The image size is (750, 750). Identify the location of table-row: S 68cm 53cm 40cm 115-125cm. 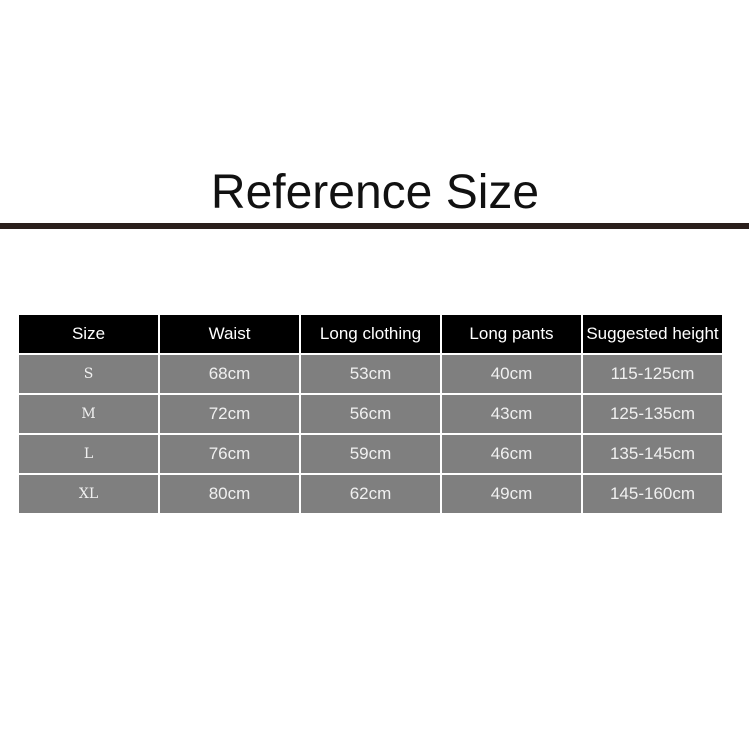
(370, 374).